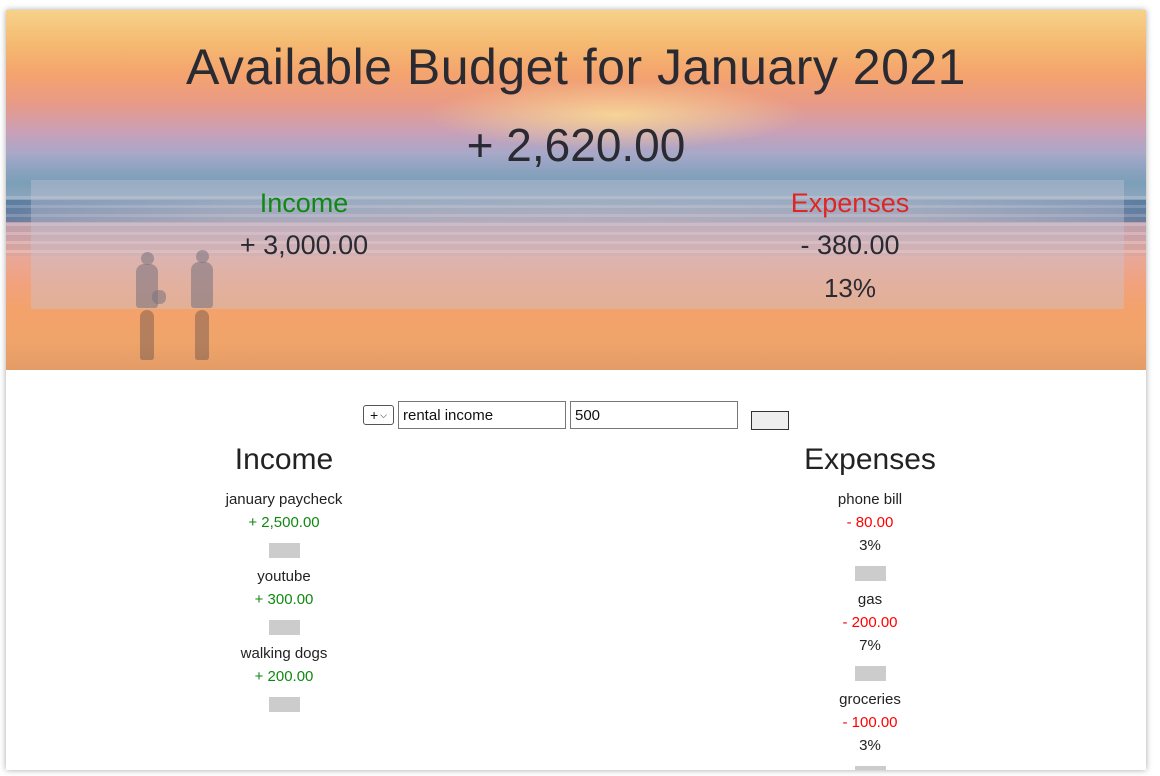  Describe the element at coordinates (284, 576) in the screenshot. I see `item-description: youtube` at that location.